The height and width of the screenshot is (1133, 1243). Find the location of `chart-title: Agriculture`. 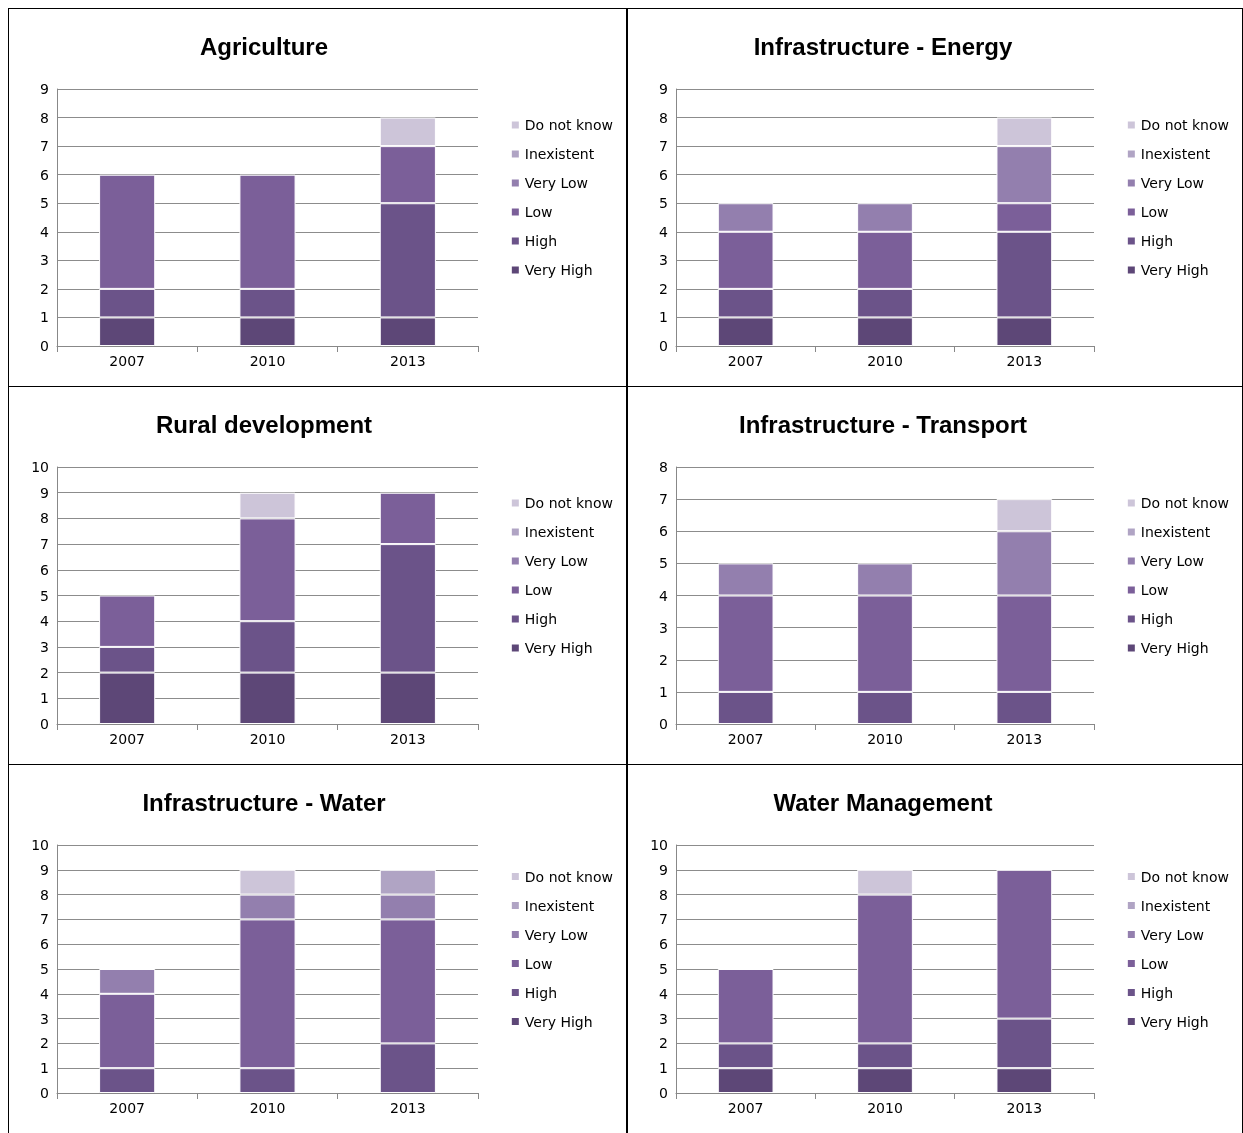

chart-title: Agriculture is located at coordinates (264, 46).